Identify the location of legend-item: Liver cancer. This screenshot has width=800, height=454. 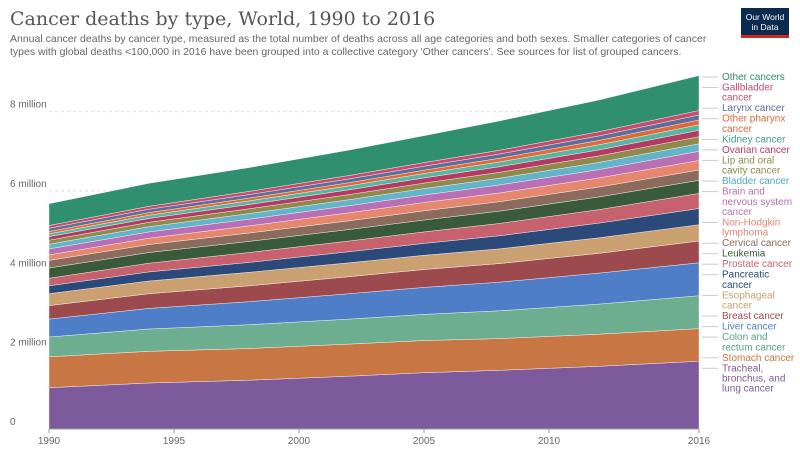
(739, 327).